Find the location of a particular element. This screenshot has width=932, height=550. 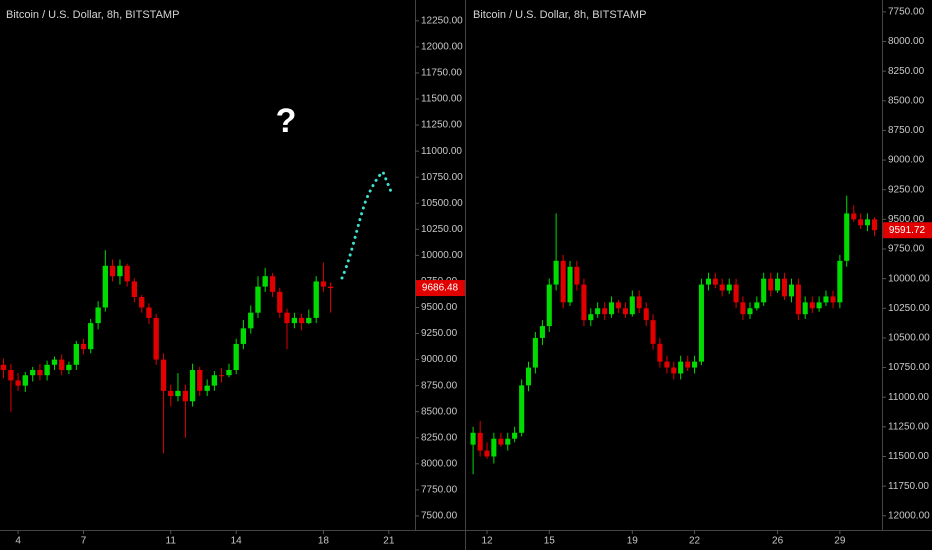

x-tick-label: 12 is located at coordinates (487, 541).